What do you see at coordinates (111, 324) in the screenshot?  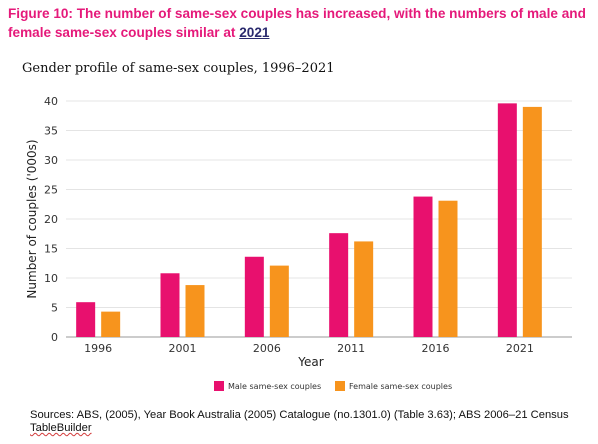 I see `bar-female-1996` at bounding box center [111, 324].